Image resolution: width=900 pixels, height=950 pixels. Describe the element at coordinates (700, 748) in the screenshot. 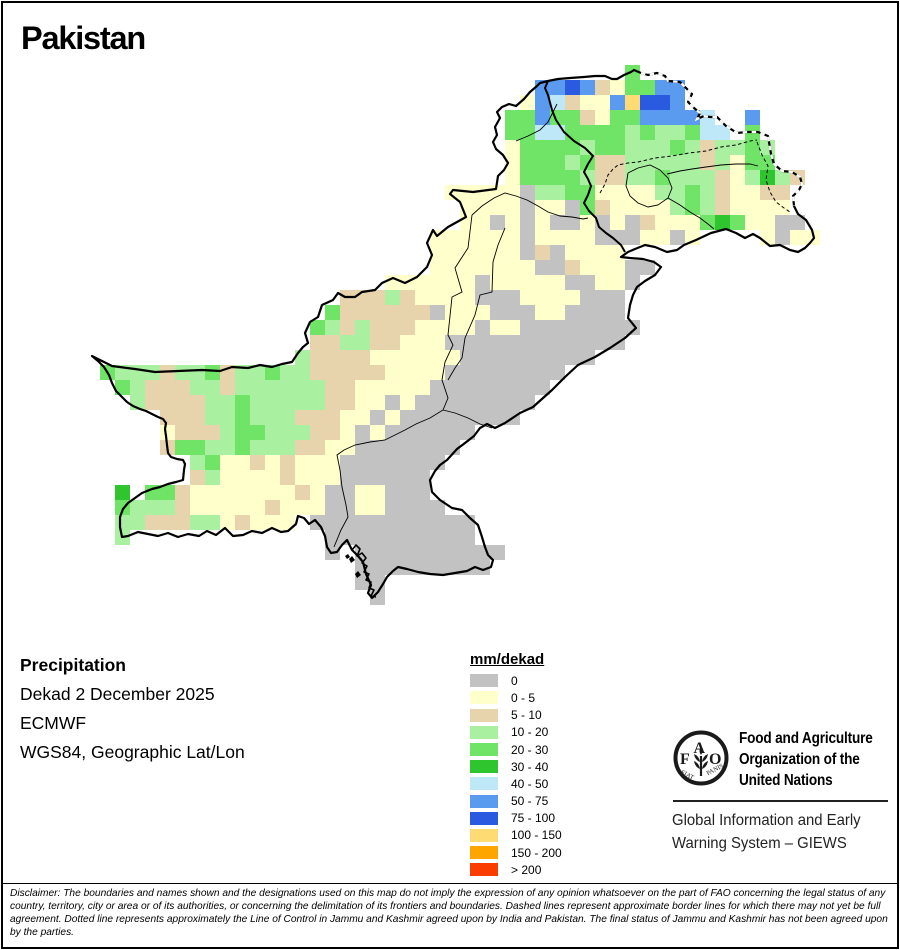

I see `svg-text: A` at that location.